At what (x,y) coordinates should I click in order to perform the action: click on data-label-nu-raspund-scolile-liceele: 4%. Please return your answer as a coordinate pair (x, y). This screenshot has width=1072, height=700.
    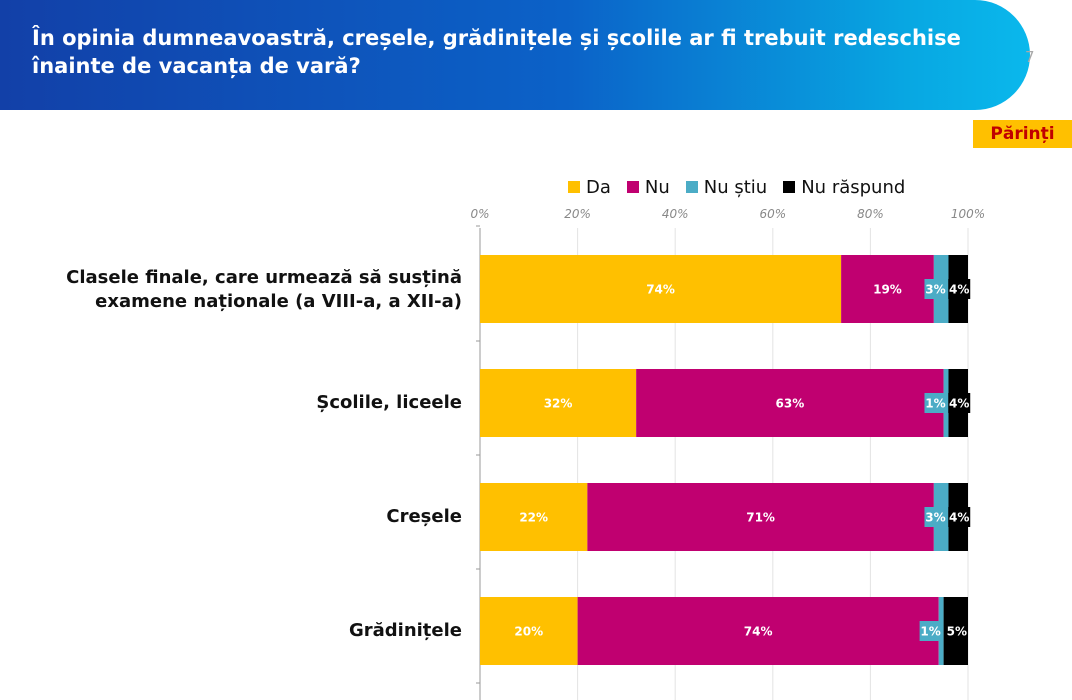
    Looking at the image, I should click on (959, 404).